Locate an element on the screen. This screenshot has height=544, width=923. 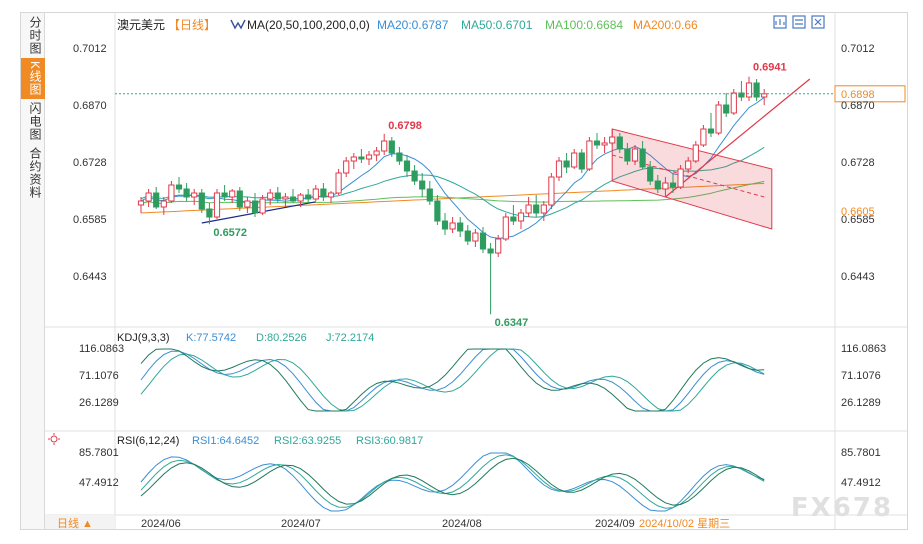
close-icon is located at coordinates (818, 22).